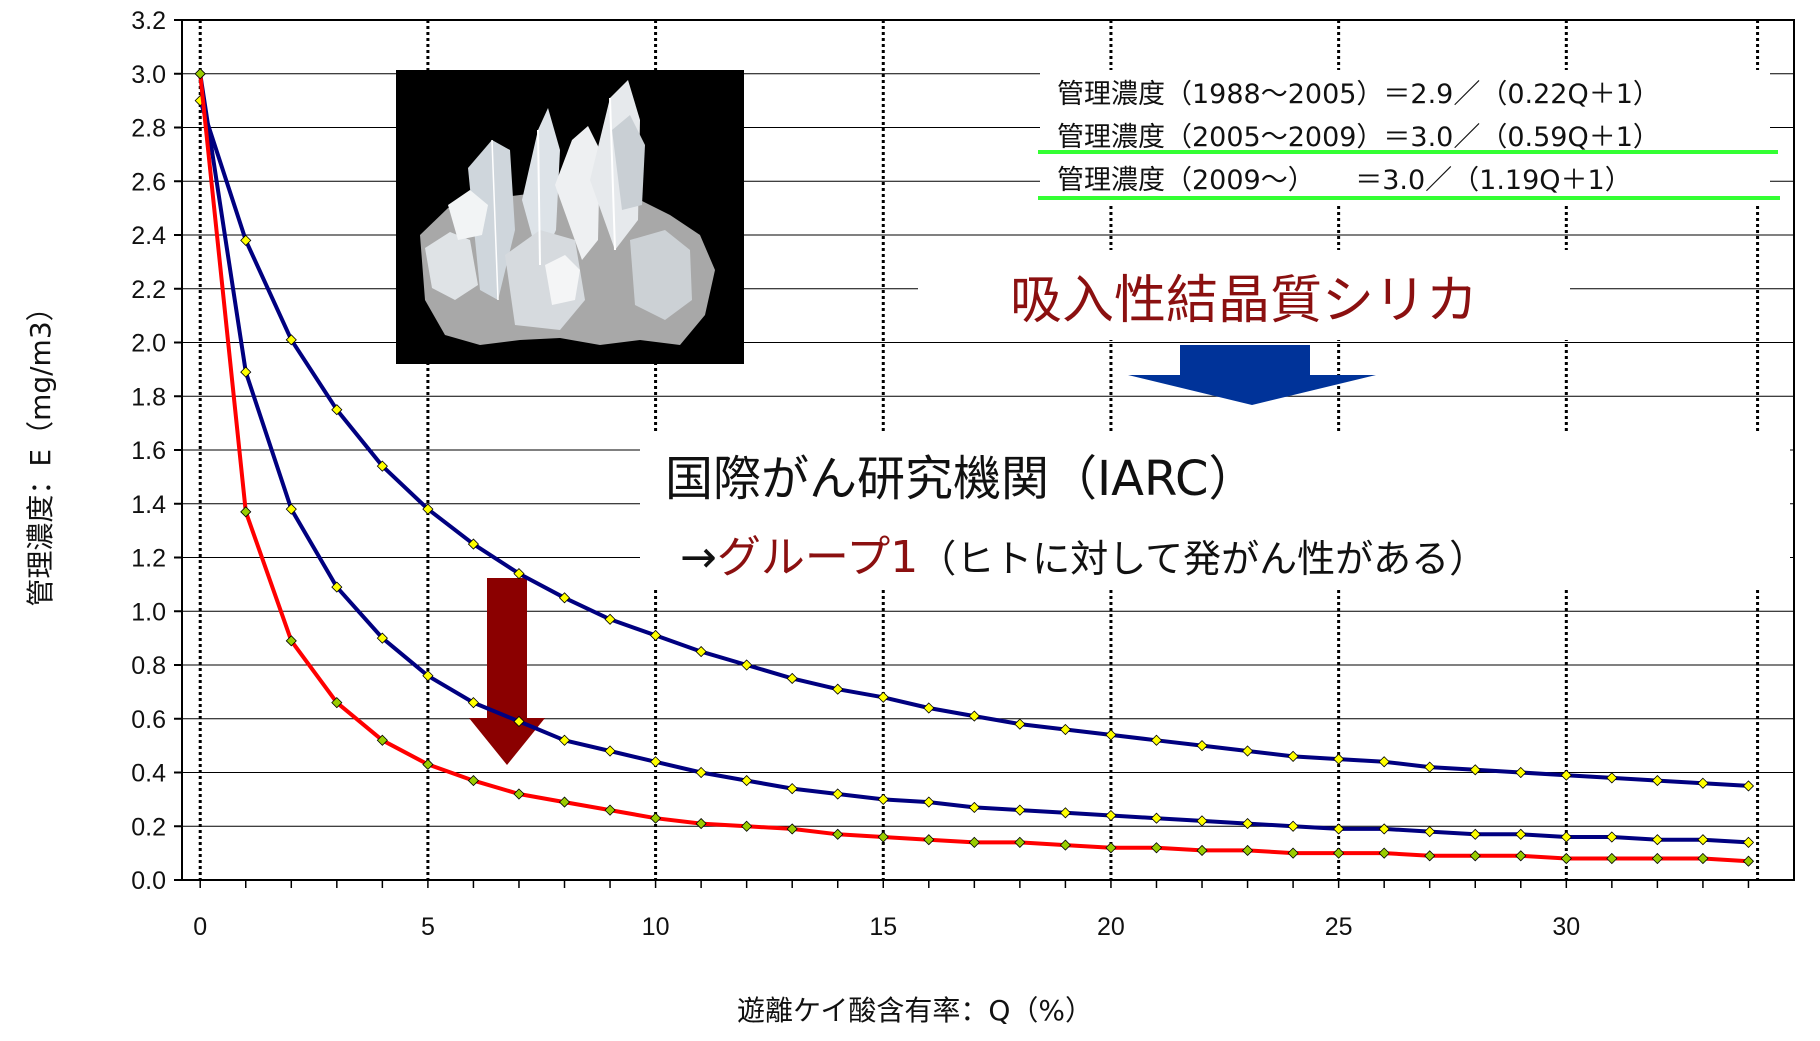 The height and width of the screenshot is (1041, 1820). Describe the element at coordinates (915, 1010) in the screenshot. I see `x-axis-label: 遊離ケイ酸含有率：Q（%）` at that location.